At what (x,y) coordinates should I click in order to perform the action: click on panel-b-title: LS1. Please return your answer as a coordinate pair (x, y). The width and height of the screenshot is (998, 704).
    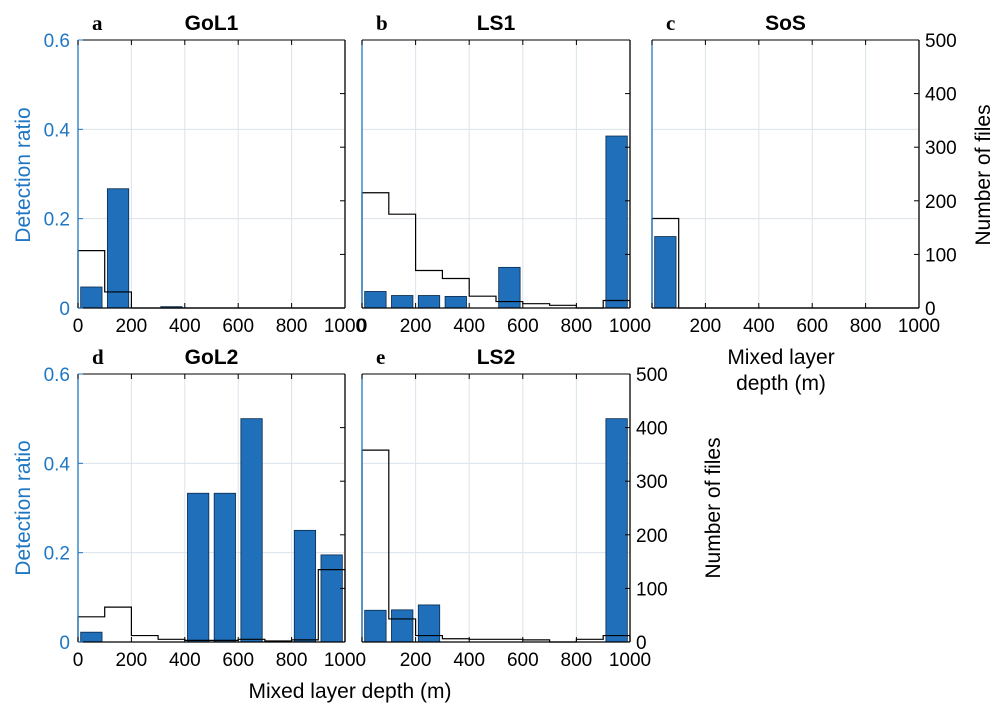
    Looking at the image, I should click on (496, 23).